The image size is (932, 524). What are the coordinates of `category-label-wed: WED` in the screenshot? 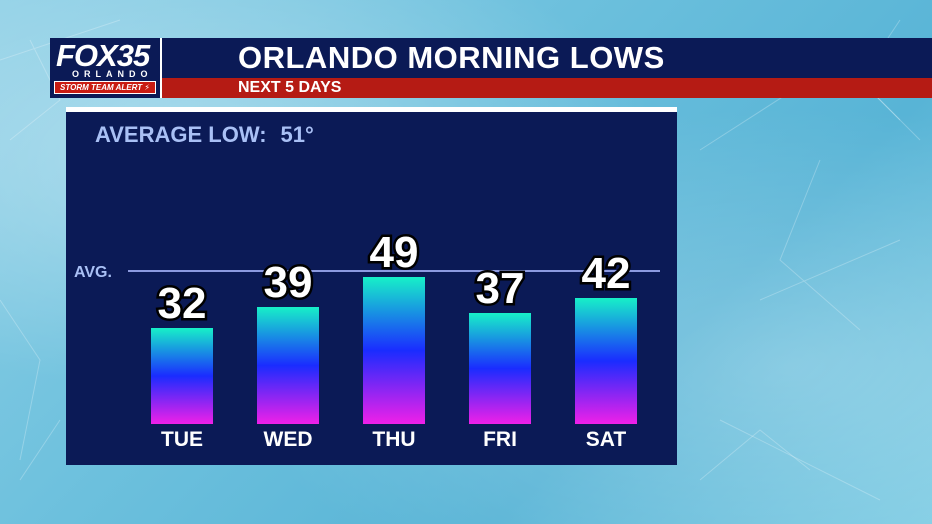 It's located at (288, 439).